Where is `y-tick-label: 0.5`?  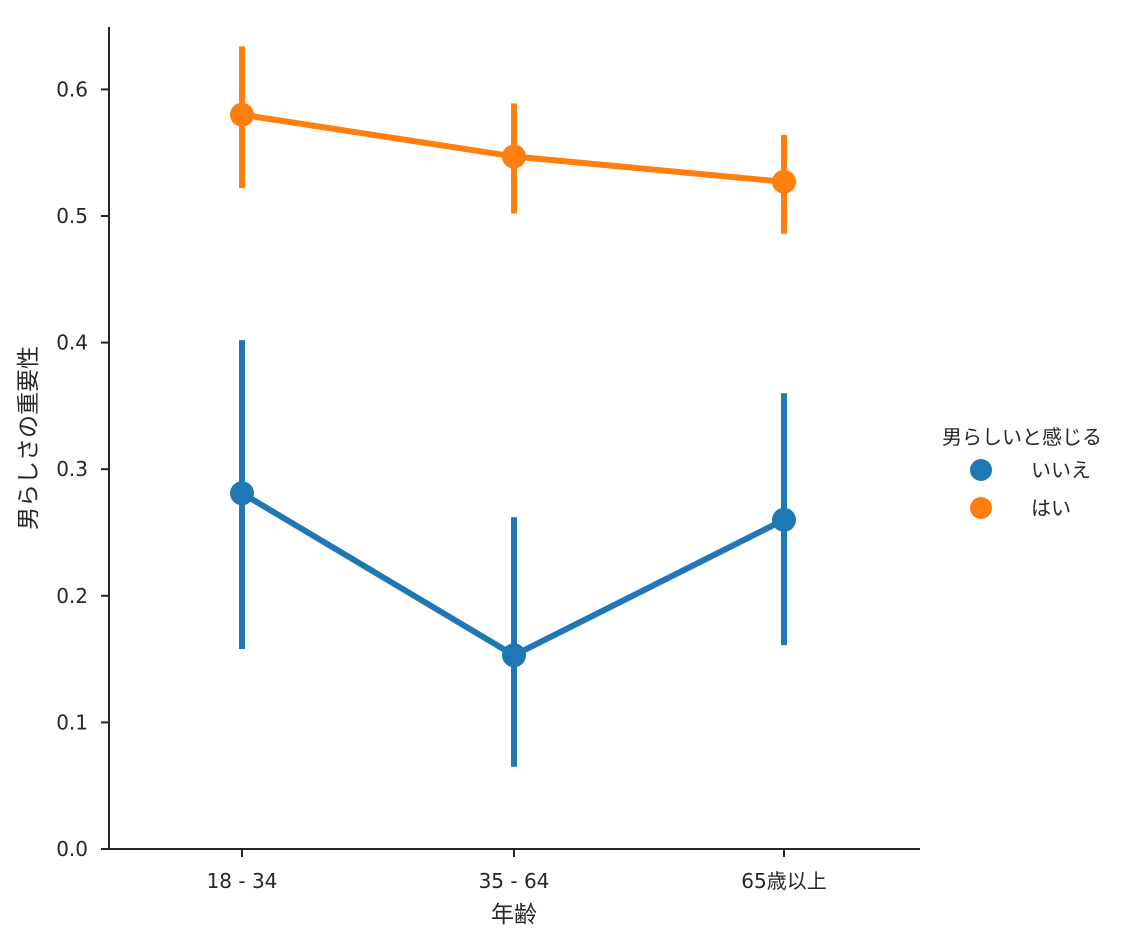
y-tick-label: 0.5 is located at coordinates (72, 216).